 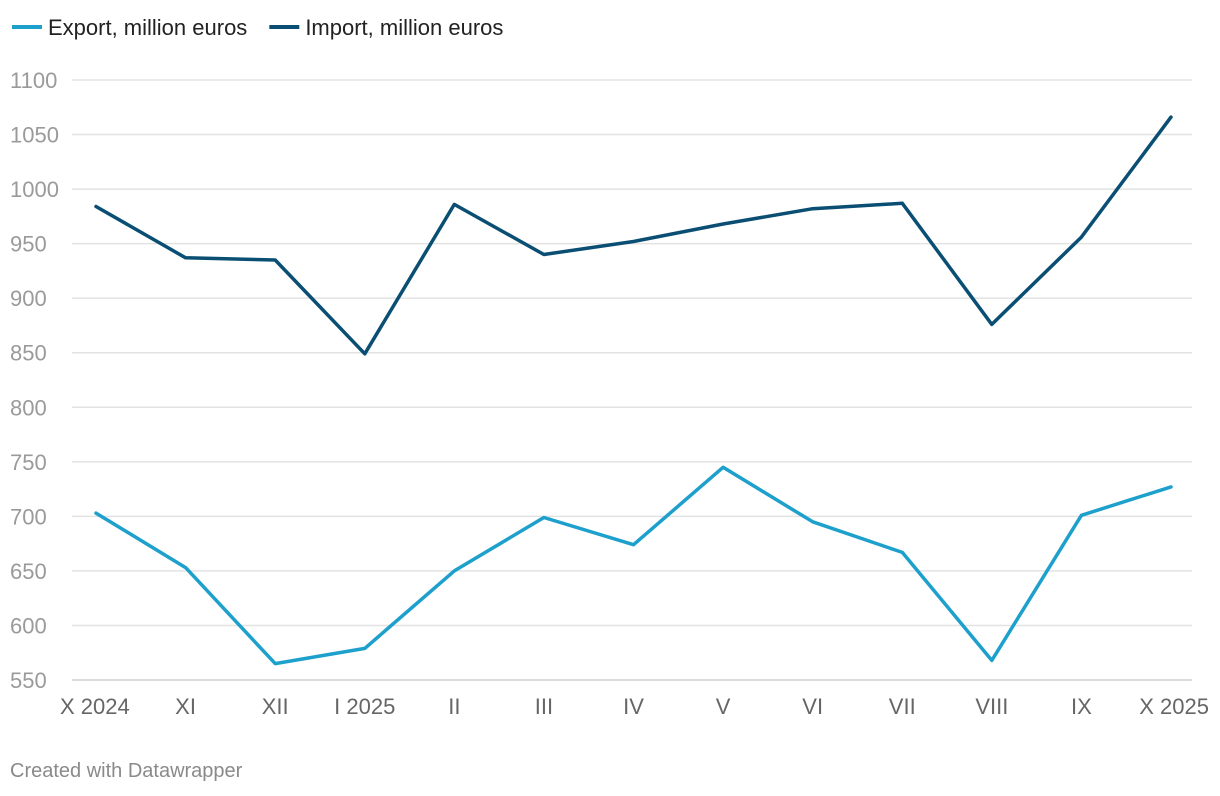 I want to click on y-axis: 550 600 650 700 750 800 850 900 950 1000 1050 1100, so click(x=34, y=380).